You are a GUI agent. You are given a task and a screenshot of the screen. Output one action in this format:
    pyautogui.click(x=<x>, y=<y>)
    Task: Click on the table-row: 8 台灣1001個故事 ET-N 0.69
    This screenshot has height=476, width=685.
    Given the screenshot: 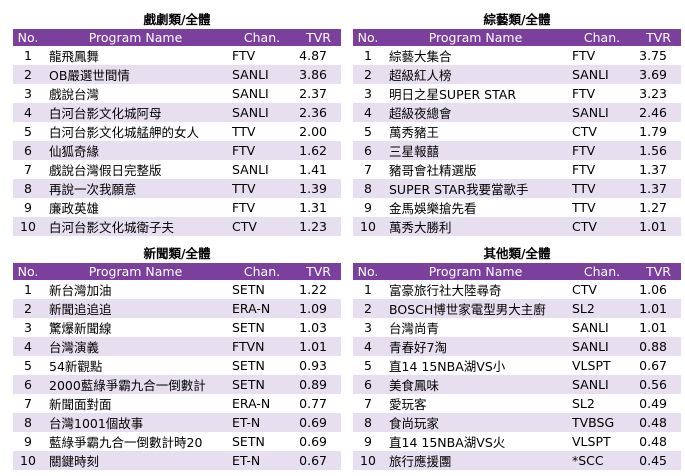 What is the action you would take?
    pyautogui.click(x=177, y=422)
    